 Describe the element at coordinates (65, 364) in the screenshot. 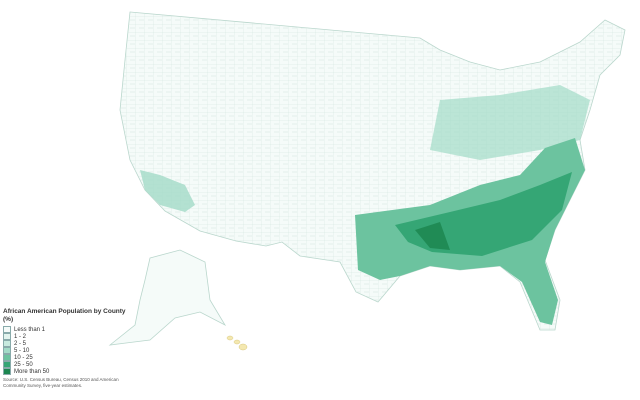

I see `legend-item: 25 - 50` at that location.